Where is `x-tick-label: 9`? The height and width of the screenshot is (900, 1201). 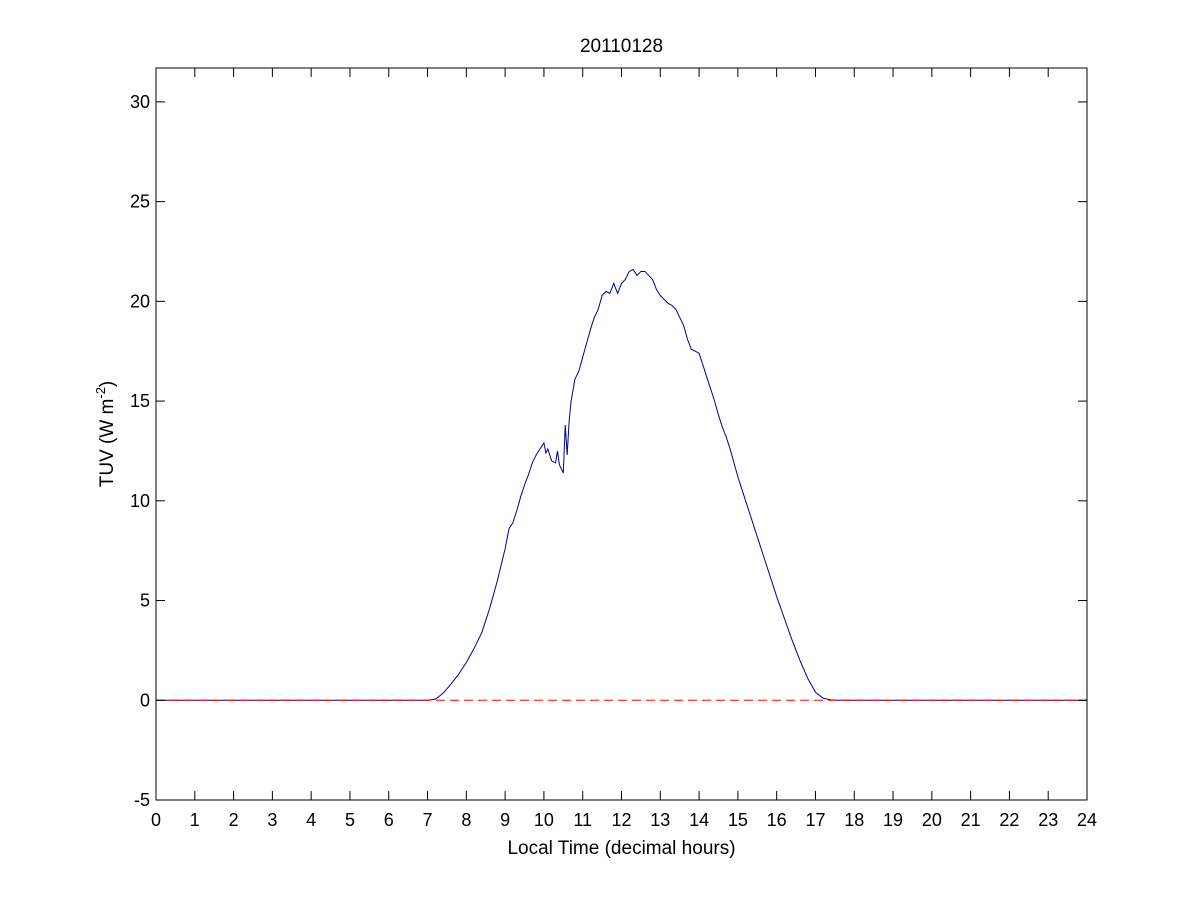
x-tick-label: 9 is located at coordinates (505, 820).